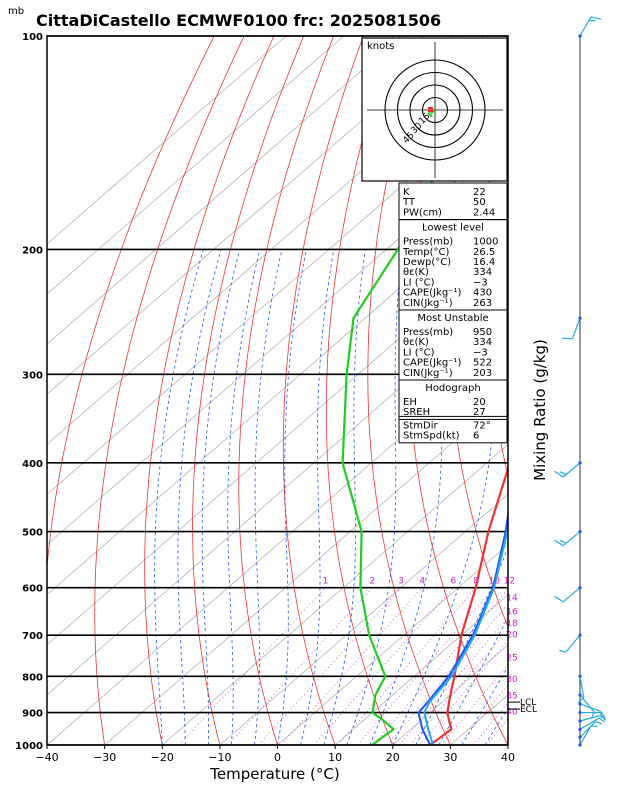  Describe the element at coordinates (476, 582) in the screenshot. I see `mixing-ratio-label: 8` at that location.